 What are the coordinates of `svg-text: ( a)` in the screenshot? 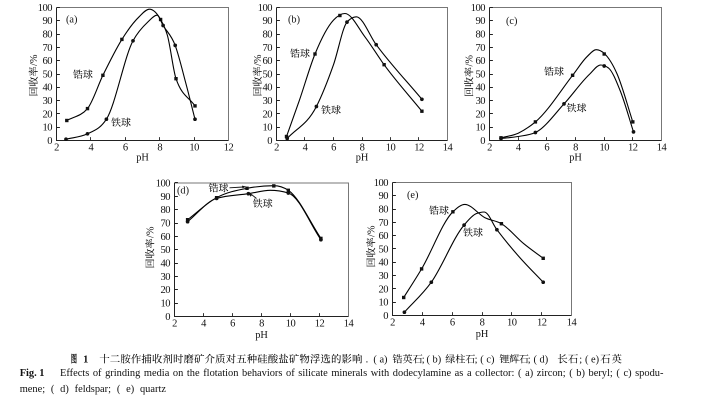 It's located at (380, 360).